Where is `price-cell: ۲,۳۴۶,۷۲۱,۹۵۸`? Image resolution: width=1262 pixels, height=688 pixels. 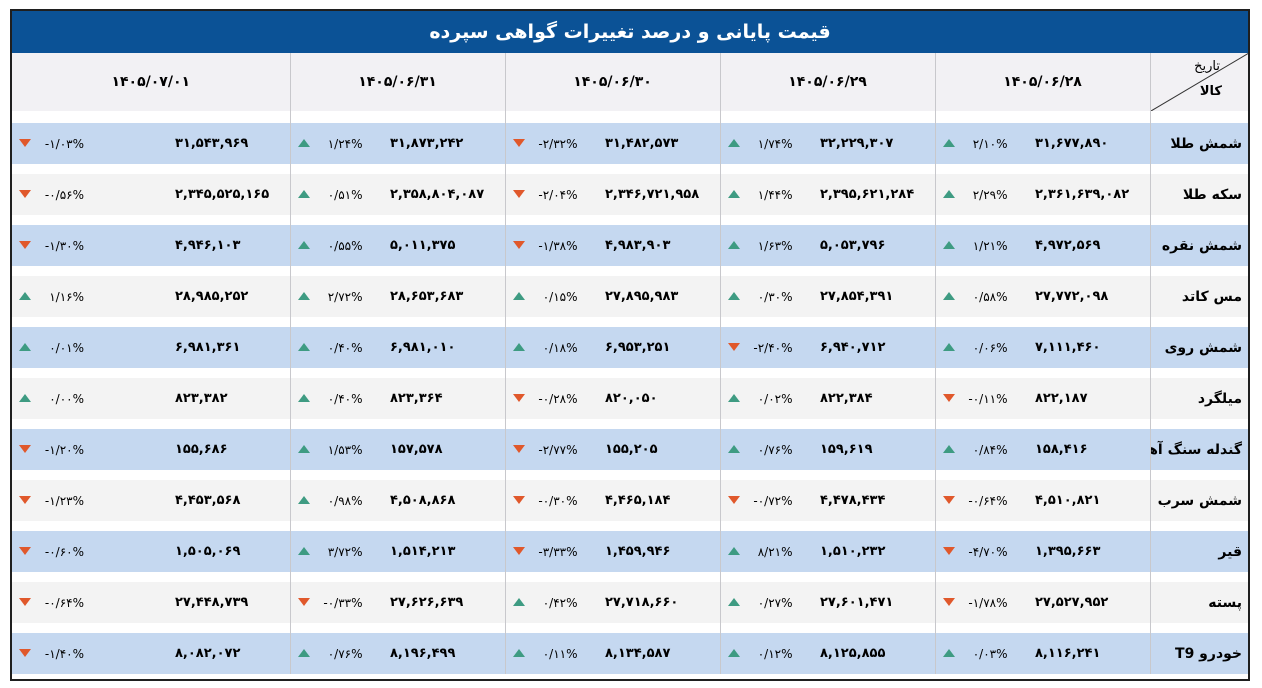 price-cell: ۲,۳۴۶,۷۲۱,۹۵۸ is located at coordinates (659, 194).